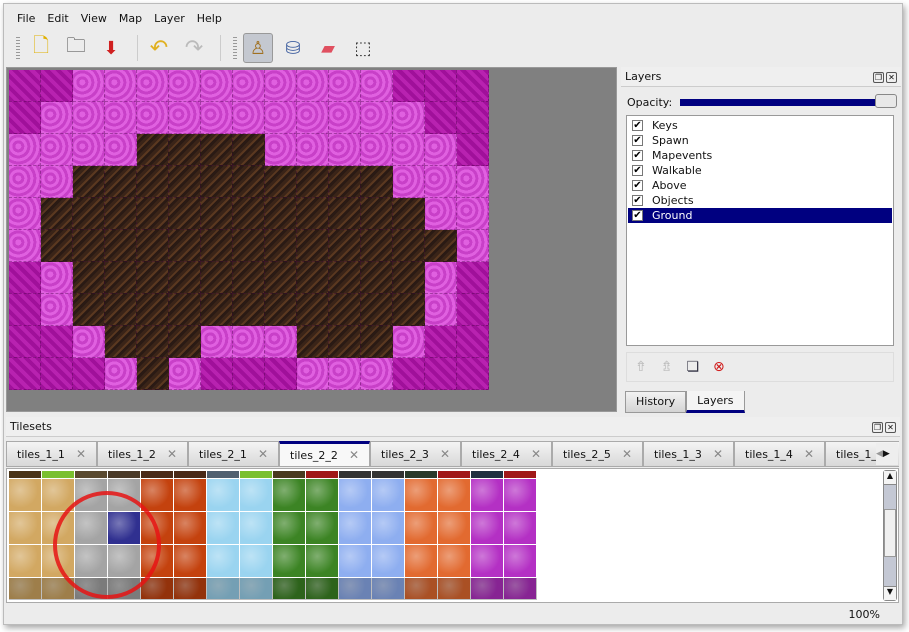 The width and height of the screenshot is (909, 632). What do you see at coordinates (656, 402) in the screenshot?
I see `tab-history: History` at bounding box center [656, 402].